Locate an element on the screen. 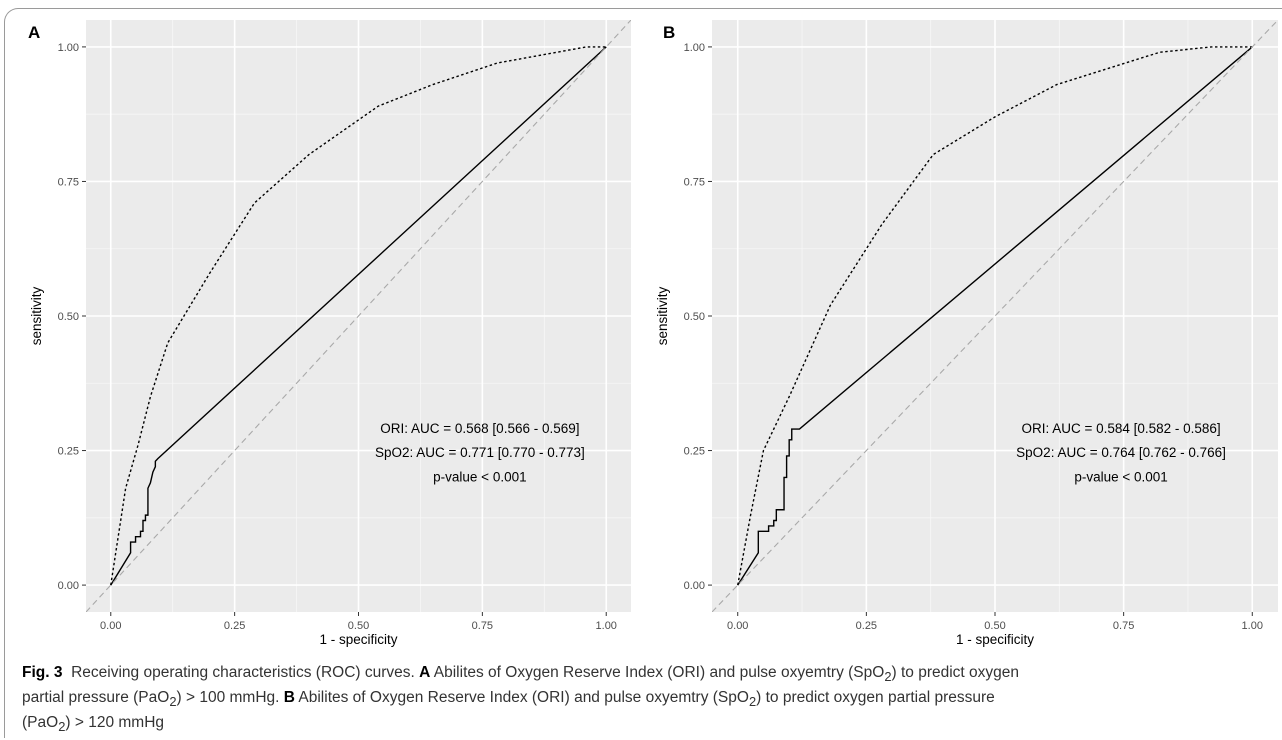  caption-b-sub-2: 2 is located at coordinates (62, 727).